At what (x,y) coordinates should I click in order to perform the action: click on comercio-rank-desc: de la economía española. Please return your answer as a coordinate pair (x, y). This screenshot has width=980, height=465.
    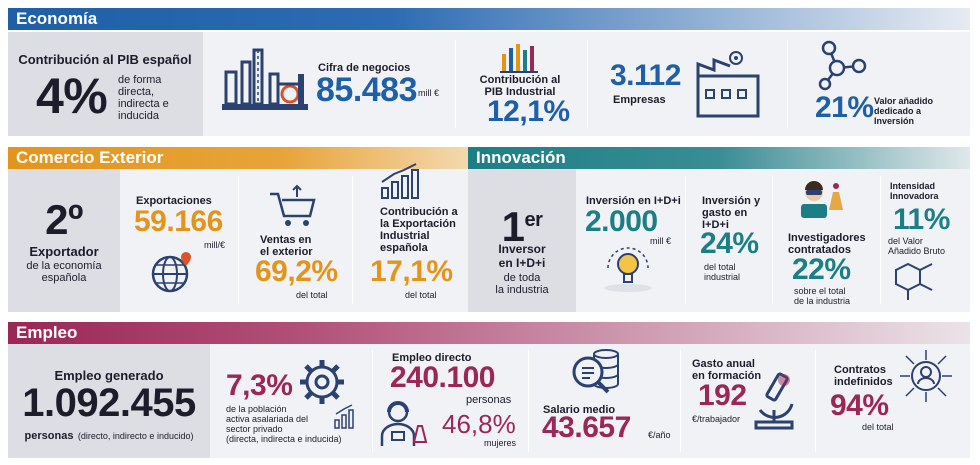
    Looking at the image, I should click on (64, 272).